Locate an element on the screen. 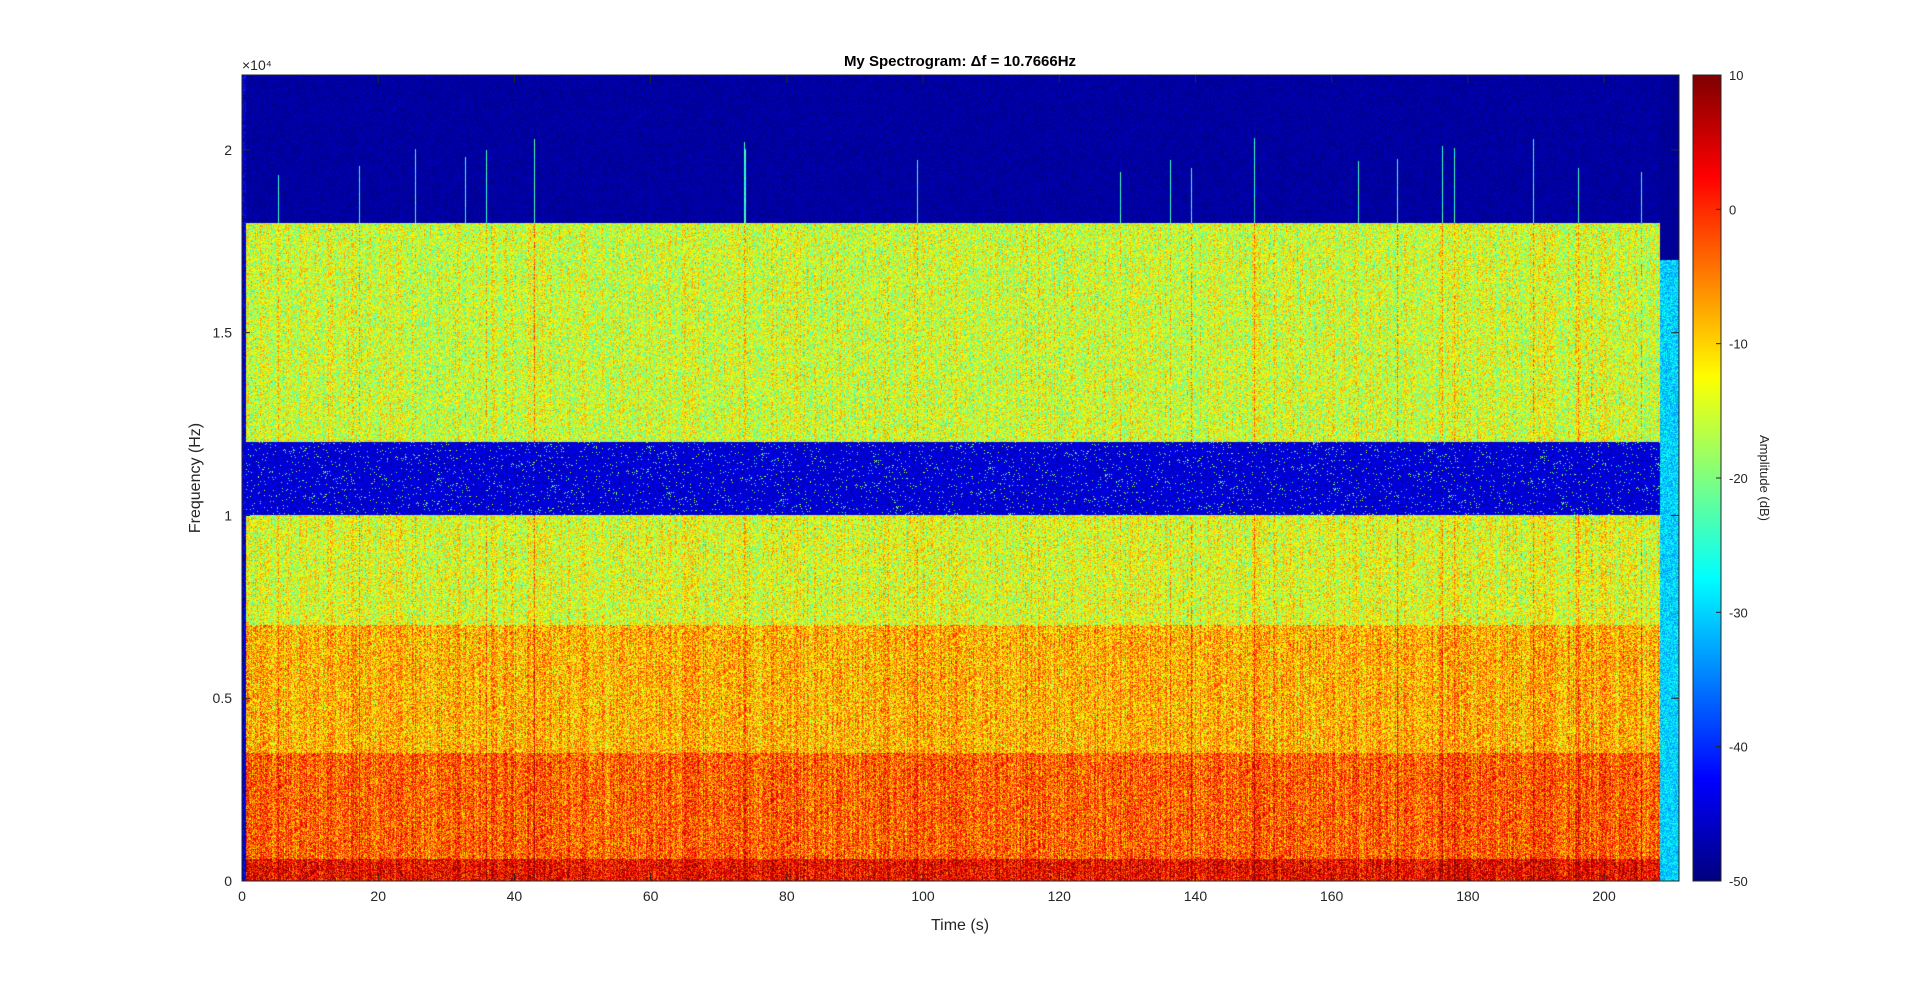 The image size is (1920, 986). x-tick-label: 160 is located at coordinates (1332, 896).